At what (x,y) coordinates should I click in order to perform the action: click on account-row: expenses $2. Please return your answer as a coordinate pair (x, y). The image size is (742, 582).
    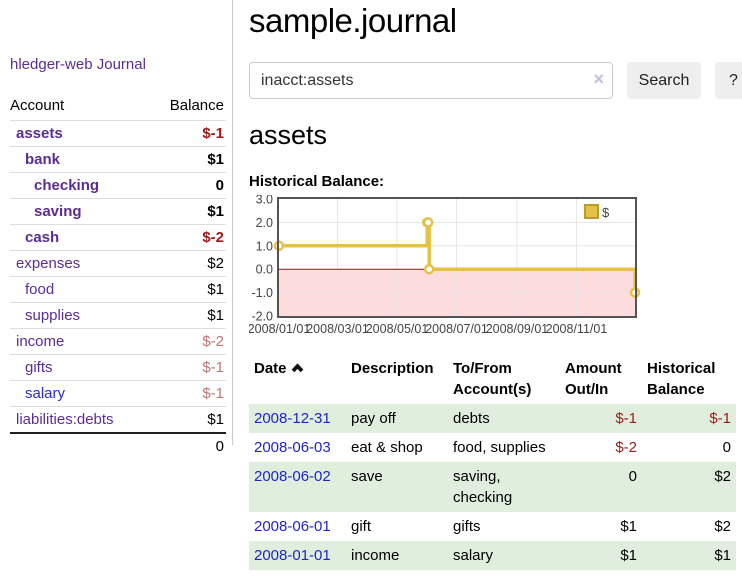
    Looking at the image, I should click on (118, 263).